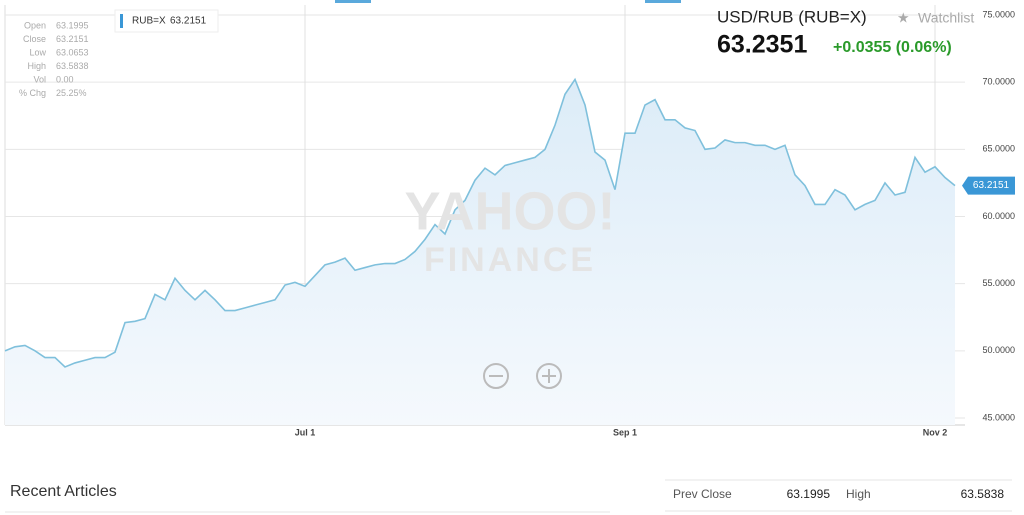 The height and width of the screenshot is (515, 1024). I want to click on info-value: 63.2151, so click(72, 39).